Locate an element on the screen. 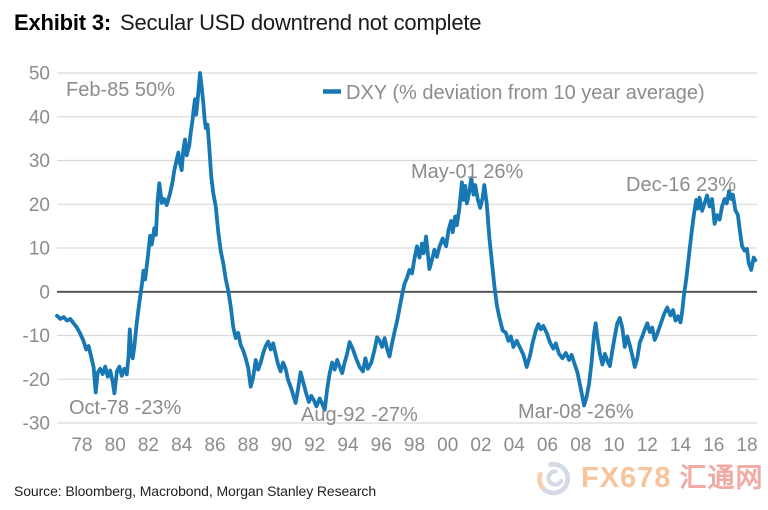  y-tick-label: -10 is located at coordinates (36, 336).